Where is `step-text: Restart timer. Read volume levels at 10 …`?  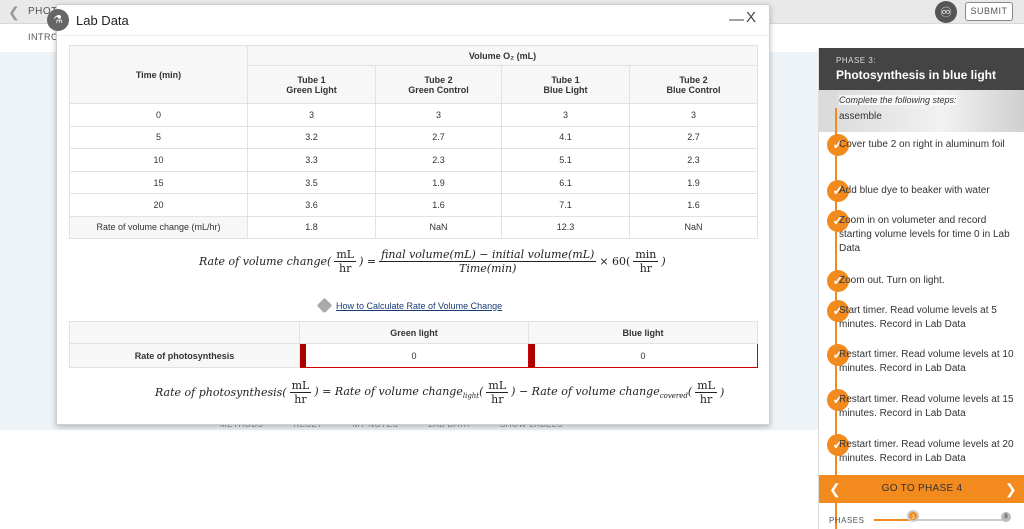
step-text: Restart timer. Read volume levels at 10 … is located at coordinates (926, 361).